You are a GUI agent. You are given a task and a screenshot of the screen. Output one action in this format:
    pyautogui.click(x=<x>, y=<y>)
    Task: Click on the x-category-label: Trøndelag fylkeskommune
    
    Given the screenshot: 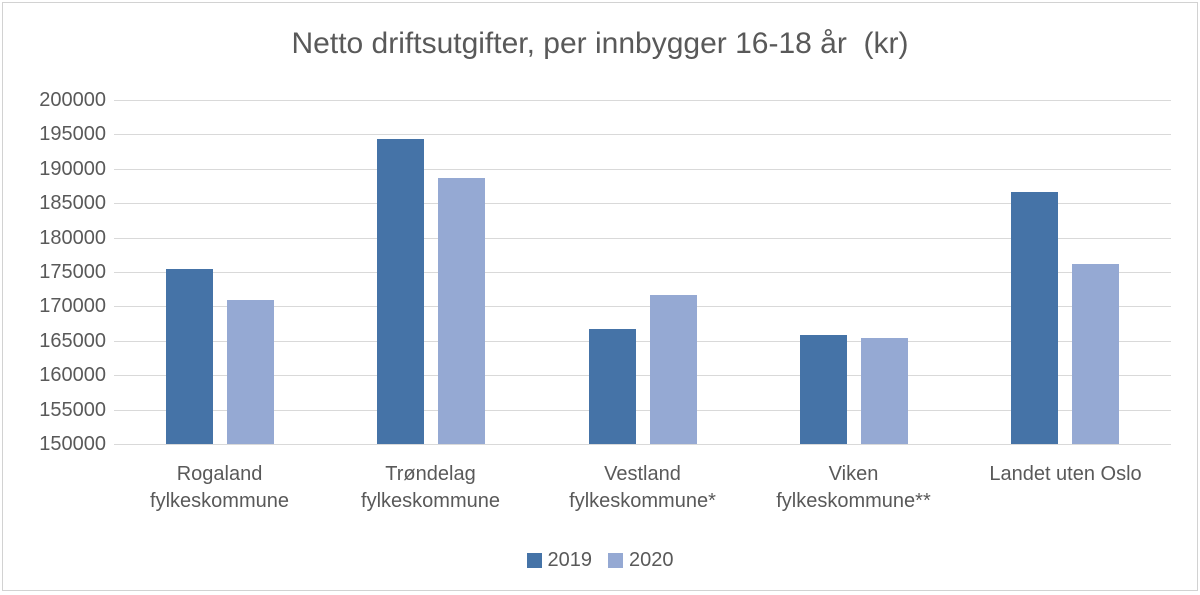 What is the action you would take?
    pyautogui.click(x=430, y=488)
    